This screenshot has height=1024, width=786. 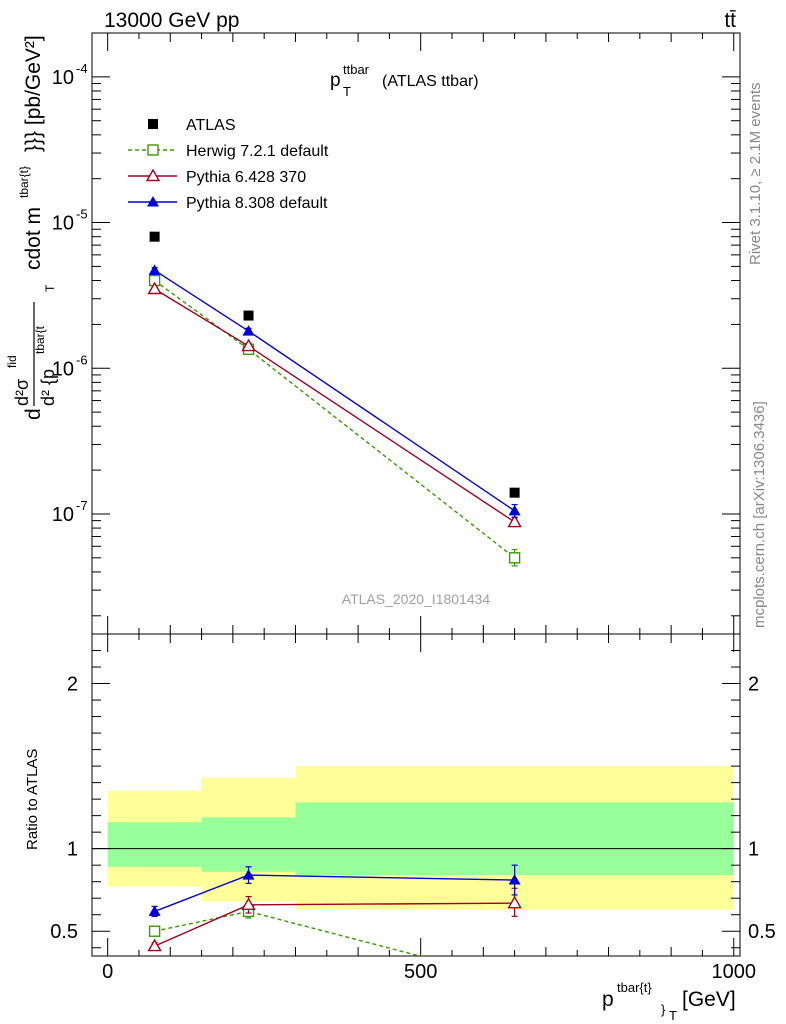 What do you see at coordinates (634, 987) in the screenshot?
I see `xlabel-sup: tbar{t}` at bounding box center [634, 987].